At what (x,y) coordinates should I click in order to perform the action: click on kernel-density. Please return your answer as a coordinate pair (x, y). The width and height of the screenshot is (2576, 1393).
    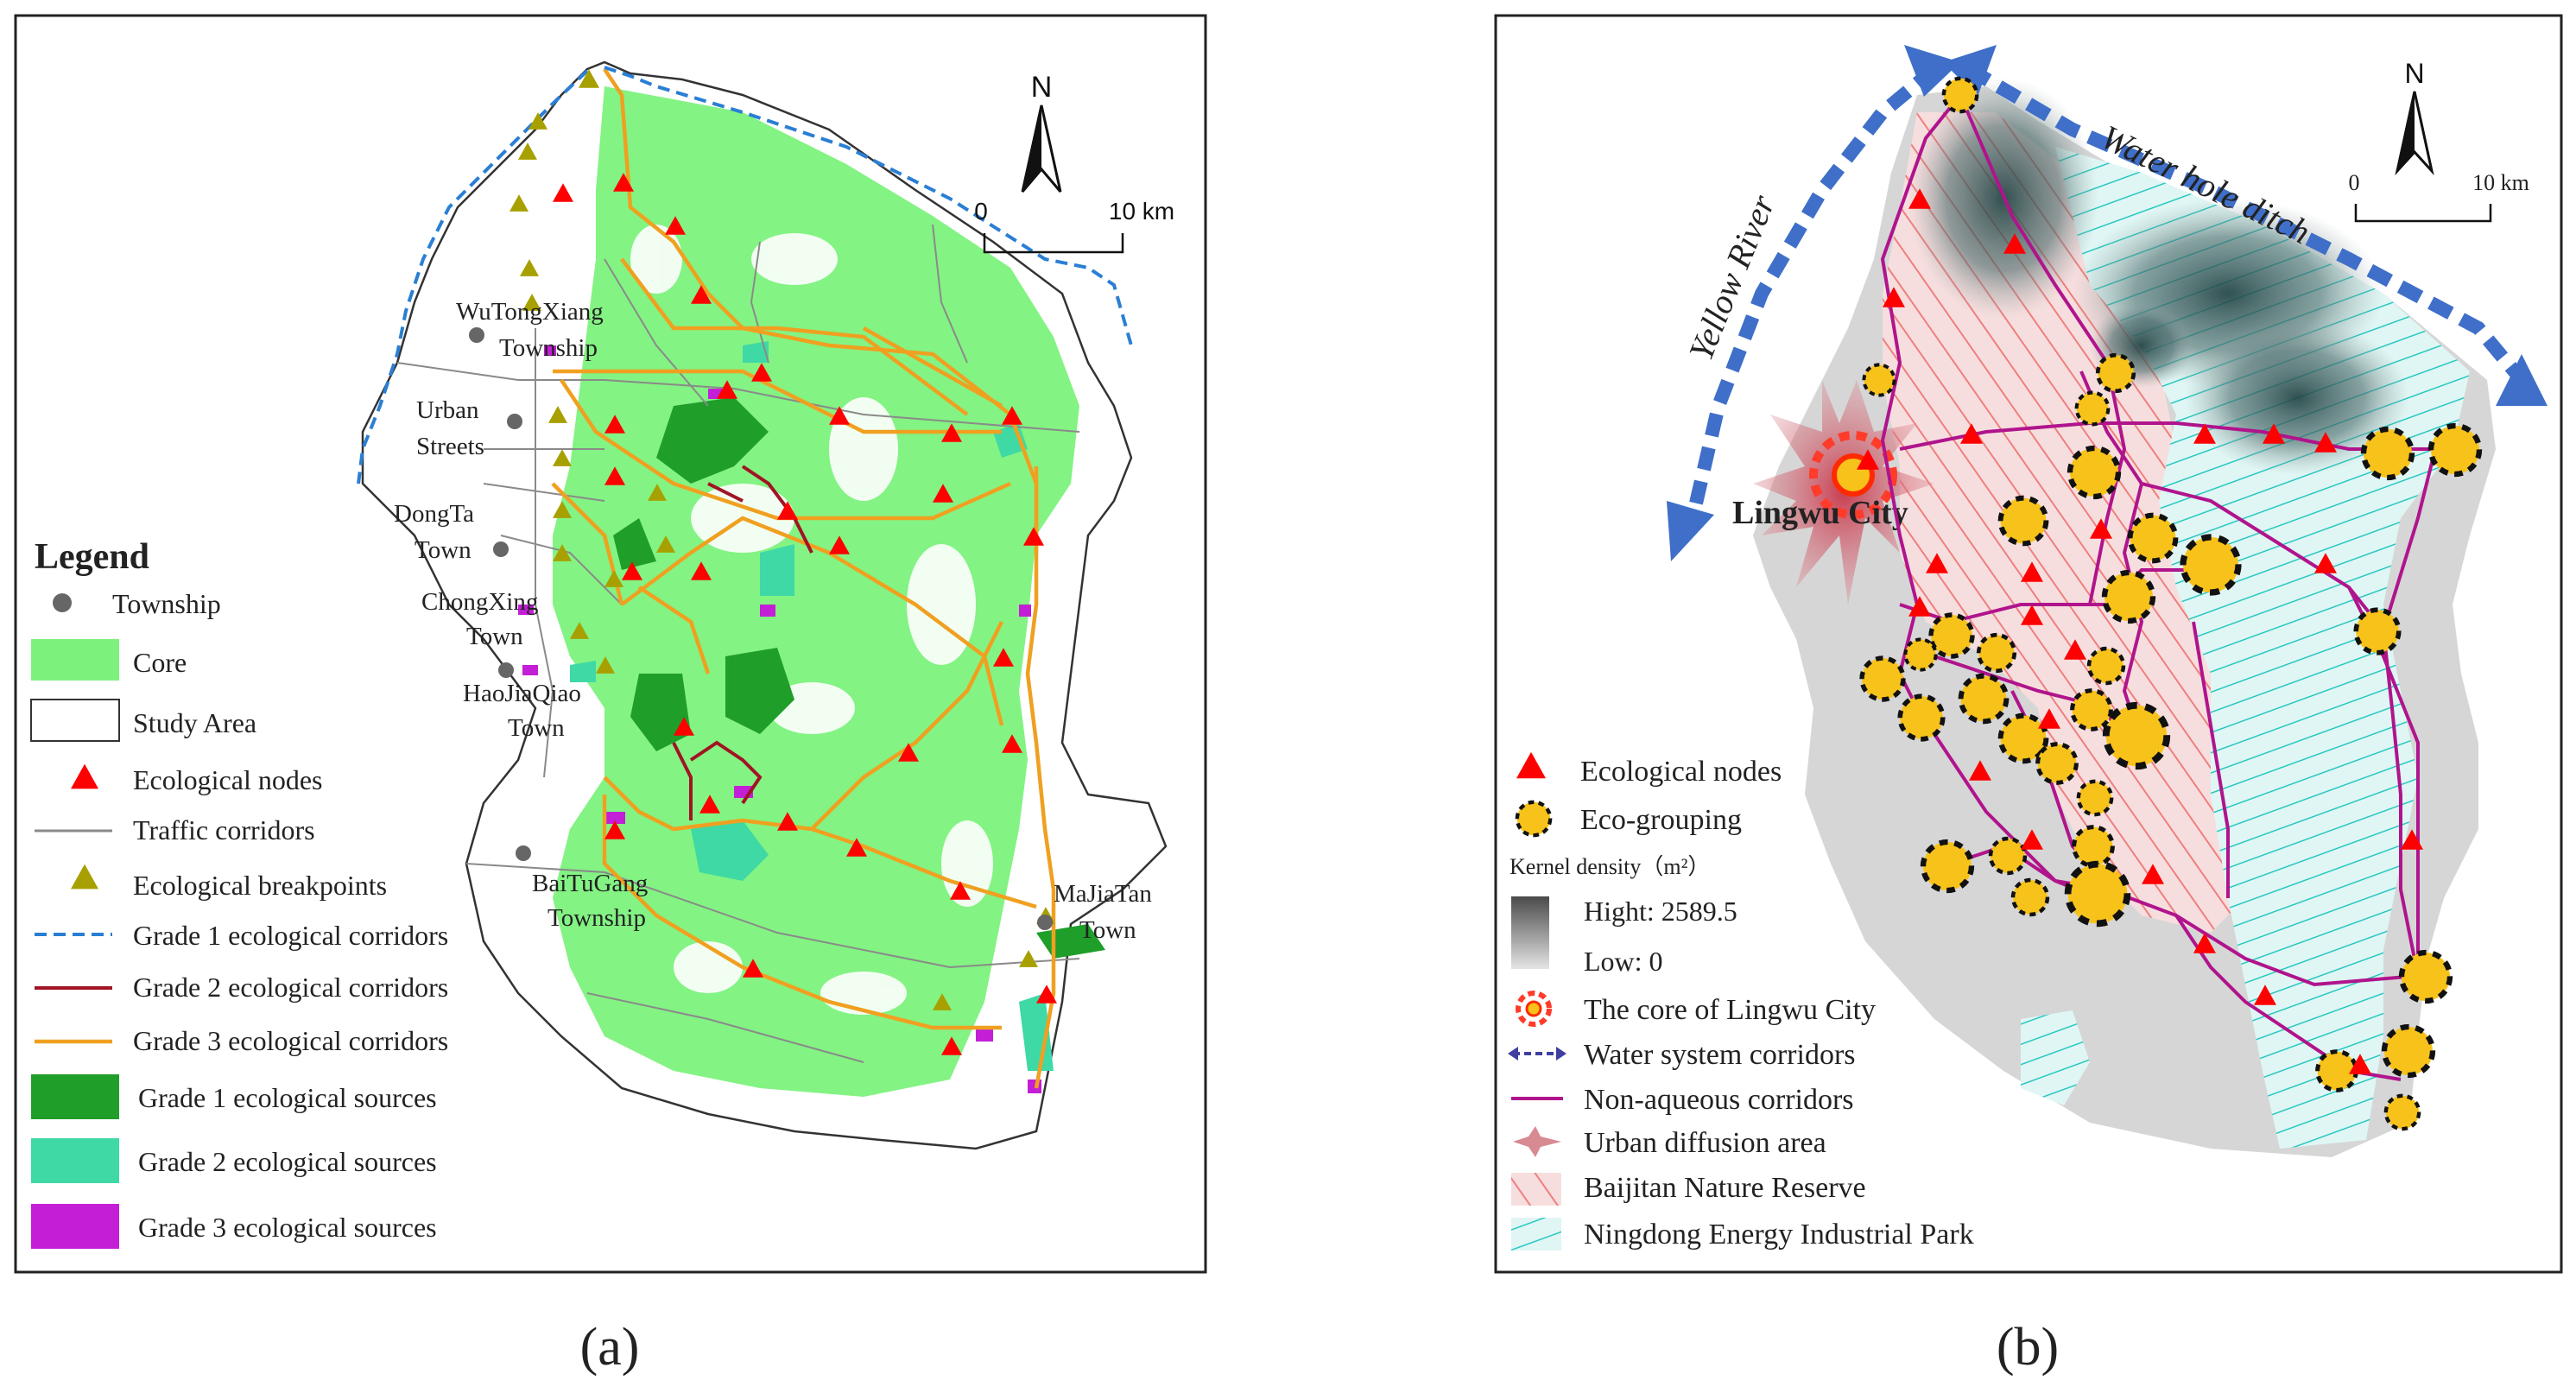
    Looking at the image, I should click on (2158, 276).